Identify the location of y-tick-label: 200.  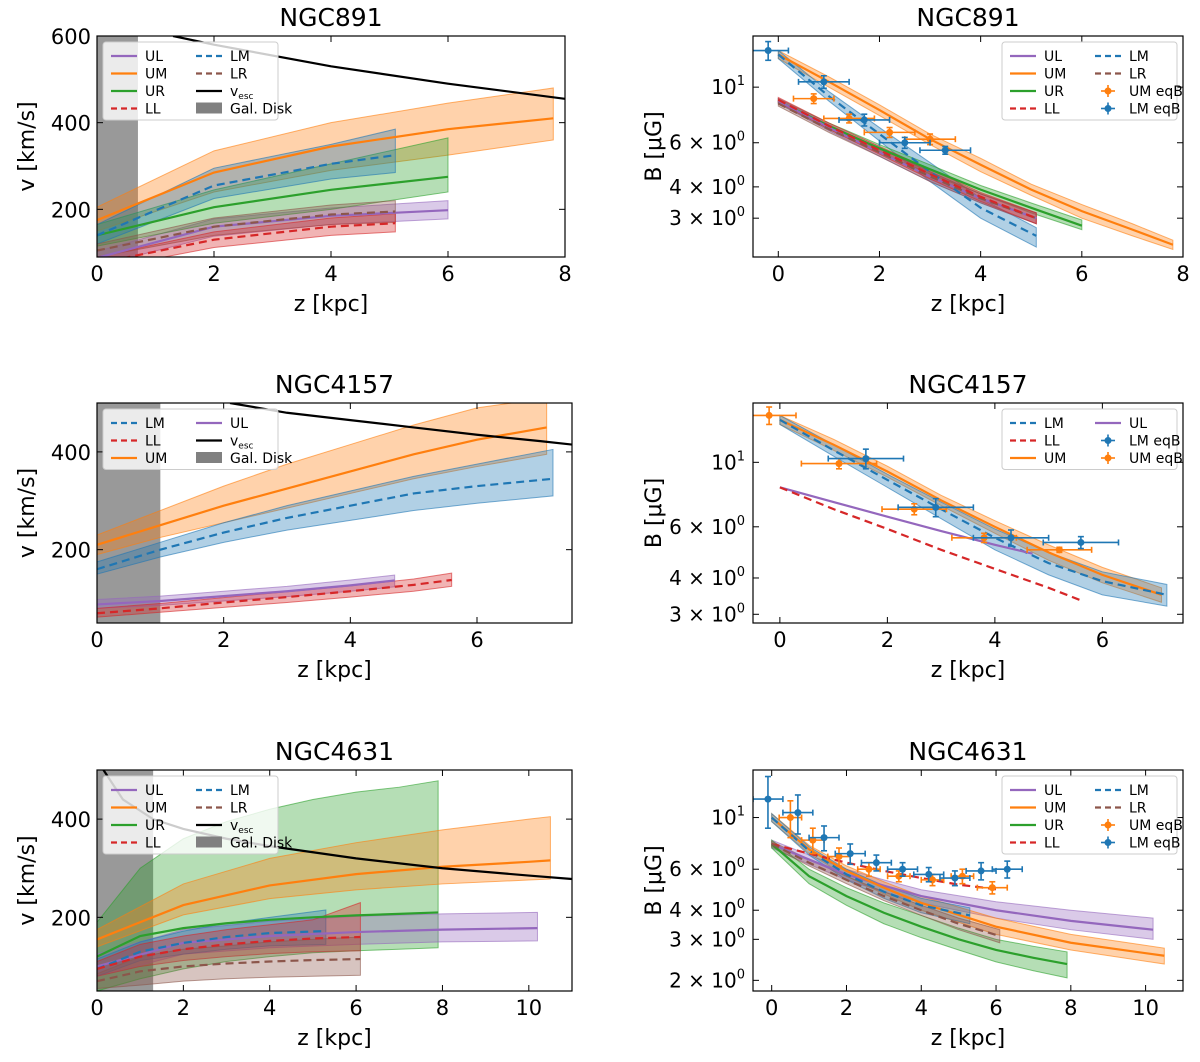
(71, 210).